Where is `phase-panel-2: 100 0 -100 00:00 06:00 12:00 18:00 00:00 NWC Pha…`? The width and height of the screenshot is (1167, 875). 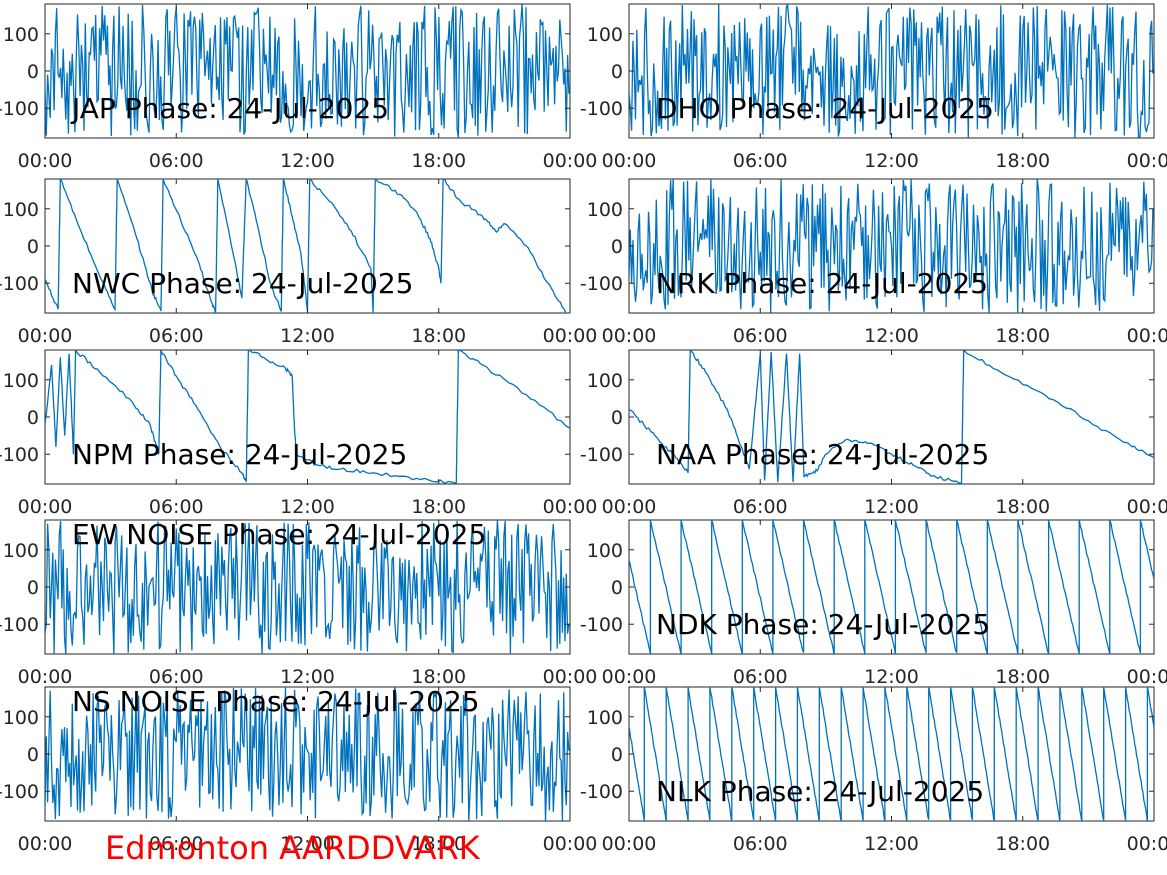 phase-panel-2: 100 0 -100 00:00 06:00 12:00 18:00 00:00 NWC Pha… is located at coordinates (299, 262).